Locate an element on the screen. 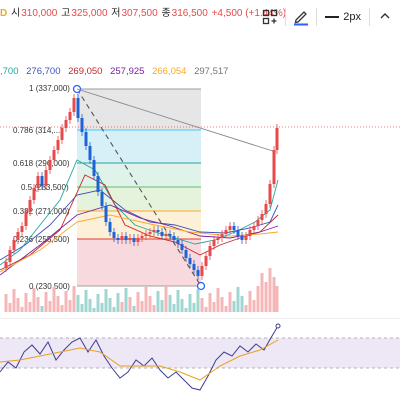  rsi-line is located at coordinates (139, 358).